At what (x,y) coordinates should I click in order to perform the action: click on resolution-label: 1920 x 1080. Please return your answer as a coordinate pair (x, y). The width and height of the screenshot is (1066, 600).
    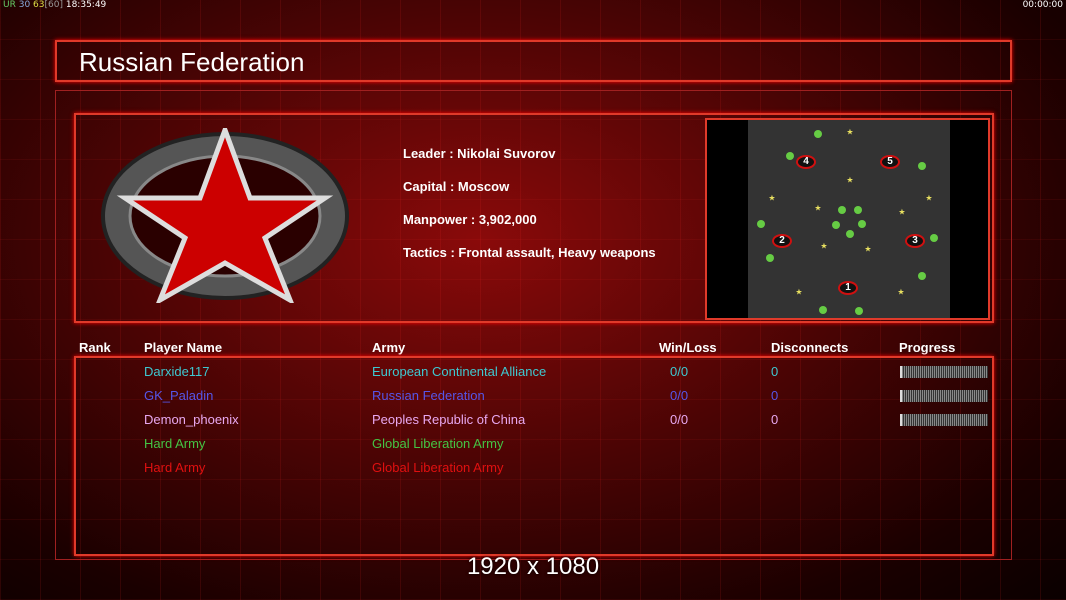
    Looking at the image, I should click on (533, 566).